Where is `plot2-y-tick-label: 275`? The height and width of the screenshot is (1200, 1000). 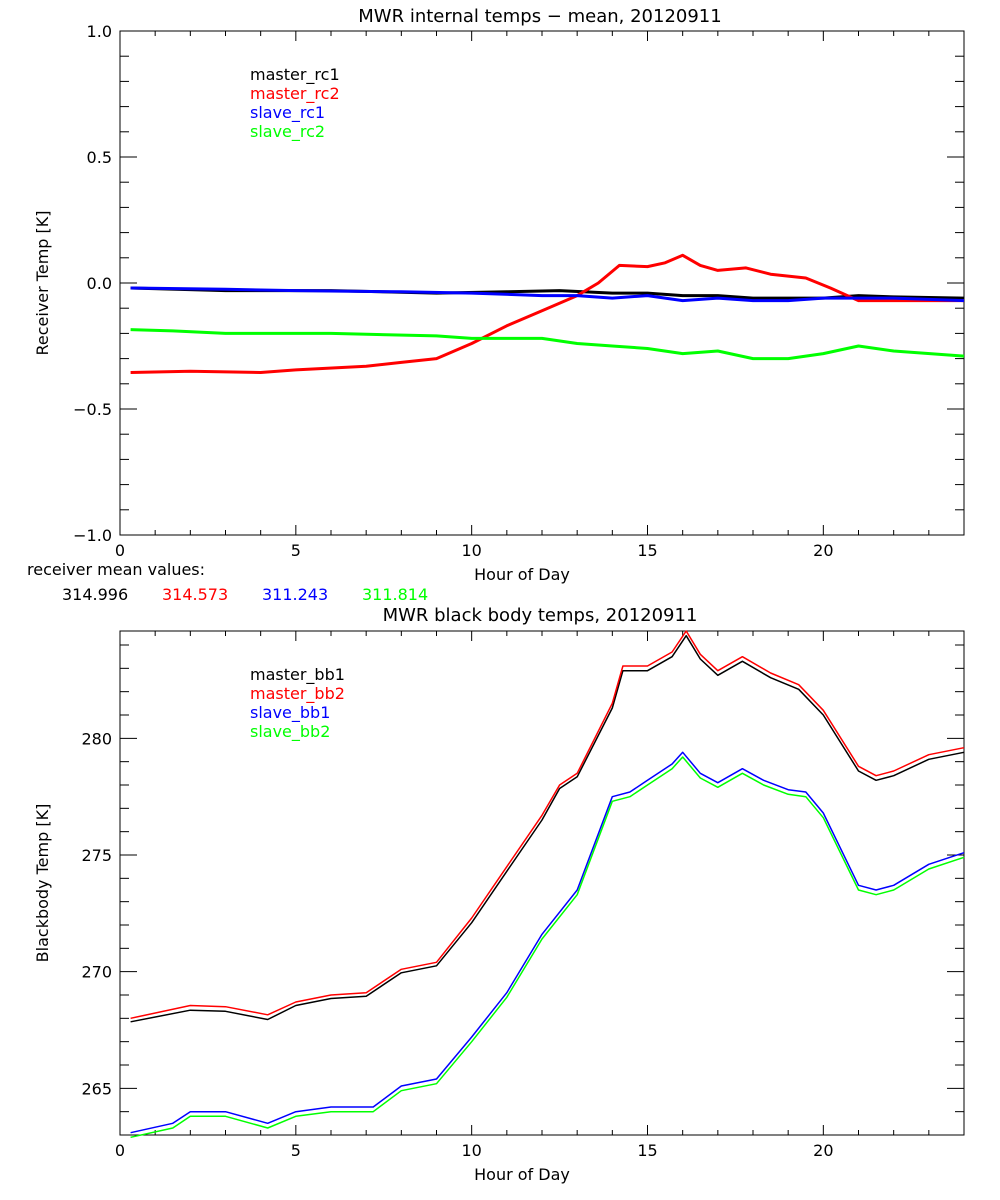
plot2-y-tick-label: 275 is located at coordinates (96, 855).